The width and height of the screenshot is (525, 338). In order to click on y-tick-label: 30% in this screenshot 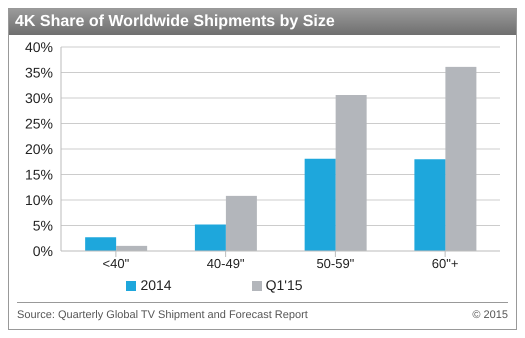, I will do `click(38, 98)`.